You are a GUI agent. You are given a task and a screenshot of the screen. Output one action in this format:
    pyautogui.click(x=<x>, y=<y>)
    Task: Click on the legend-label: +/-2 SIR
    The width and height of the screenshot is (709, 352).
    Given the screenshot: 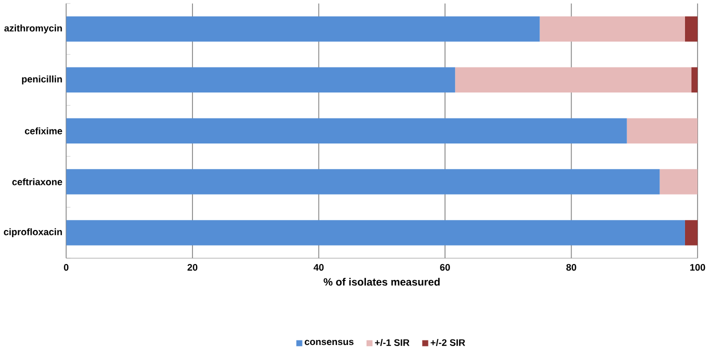 What is the action you would take?
    pyautogui.click(x=448, y=342)
    